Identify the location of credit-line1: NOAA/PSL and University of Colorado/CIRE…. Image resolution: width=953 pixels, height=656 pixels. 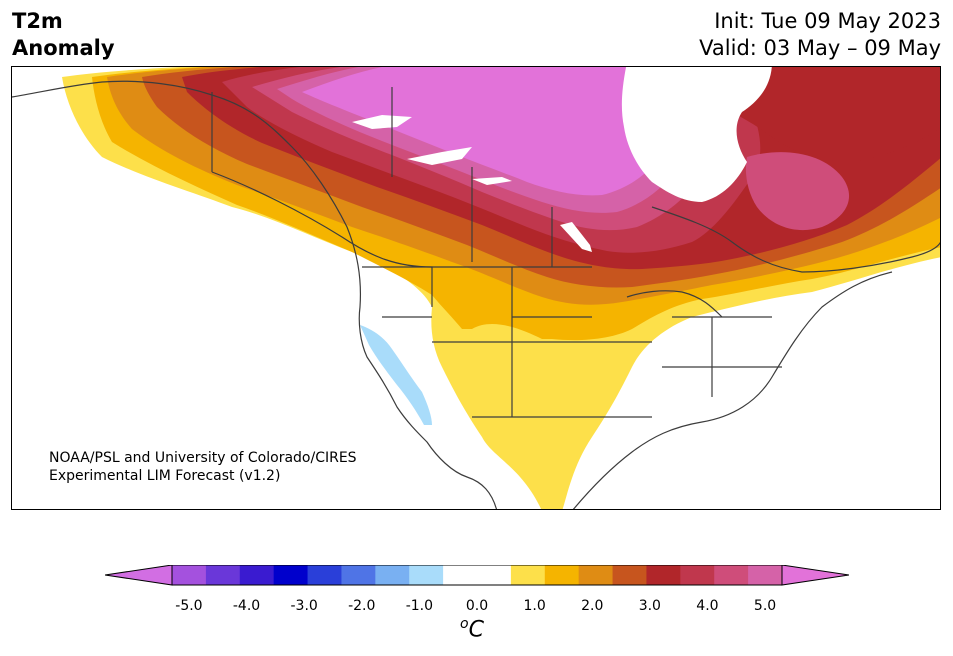
(203, 458).